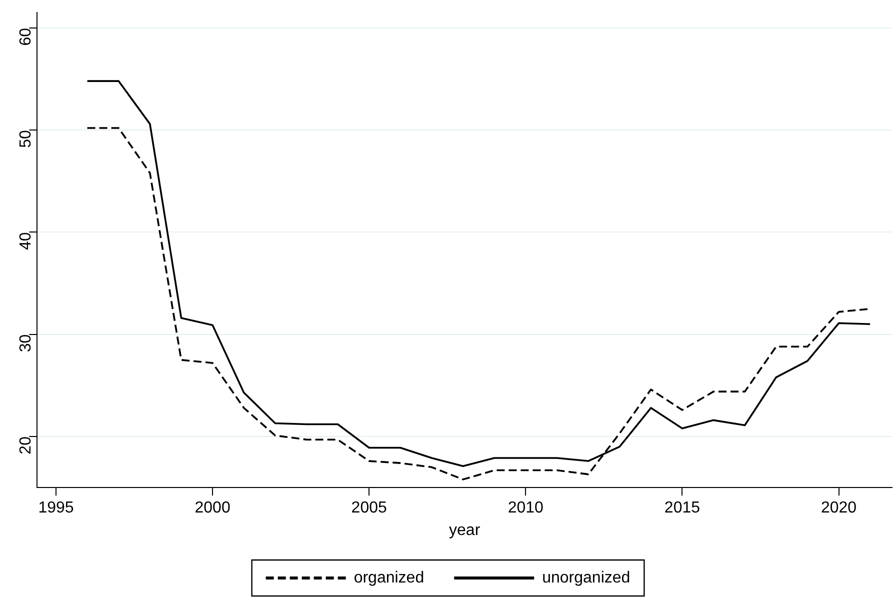 This screenshot has height=604, width=896. I want to click on x-tick-label: 1995, so click(56, 508).